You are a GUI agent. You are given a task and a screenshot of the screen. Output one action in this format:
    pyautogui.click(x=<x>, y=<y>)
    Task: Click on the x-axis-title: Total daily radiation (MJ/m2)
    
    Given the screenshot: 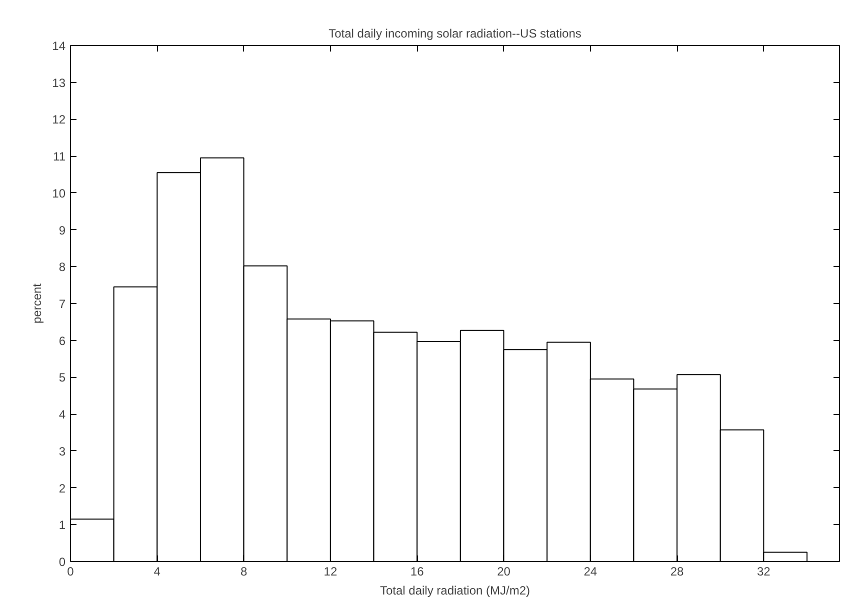 What is the action you would take?
    pyautogui.click(x=455, y=591)
    